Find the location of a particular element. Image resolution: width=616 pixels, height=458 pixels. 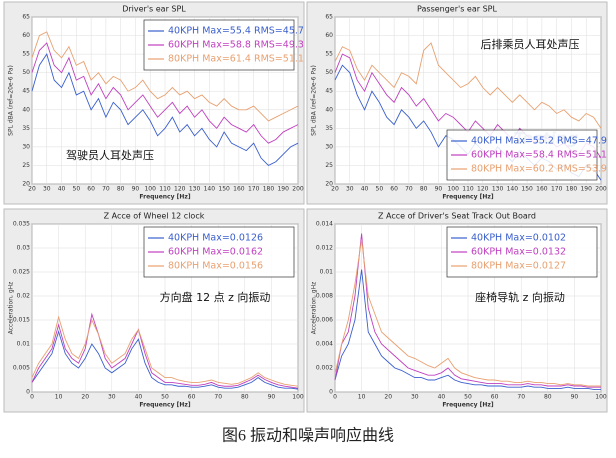

legend-label: 60KPH Max=58.8 RMS=49.3 is located at coordinates (236, 45).